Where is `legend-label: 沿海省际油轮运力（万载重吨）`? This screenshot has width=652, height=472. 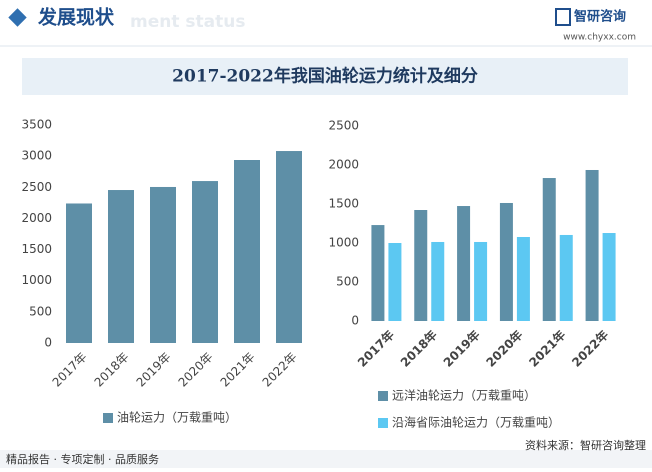 legend-label: 沿海省际油轮运力（万载重吨） is located at coordinates (476, 422).